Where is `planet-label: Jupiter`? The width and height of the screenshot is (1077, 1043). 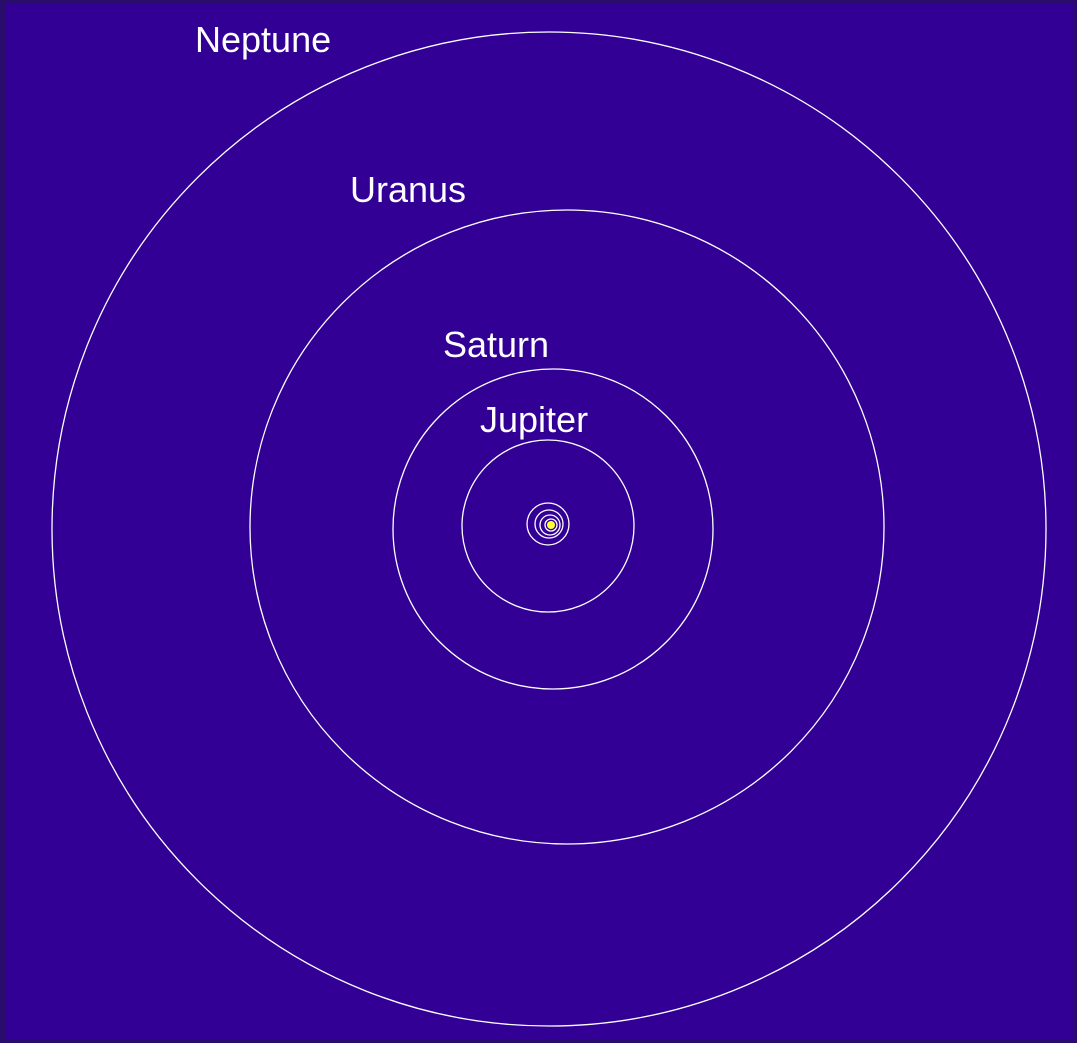
planet-label: Jupiter is located at coordinates (534, 419).